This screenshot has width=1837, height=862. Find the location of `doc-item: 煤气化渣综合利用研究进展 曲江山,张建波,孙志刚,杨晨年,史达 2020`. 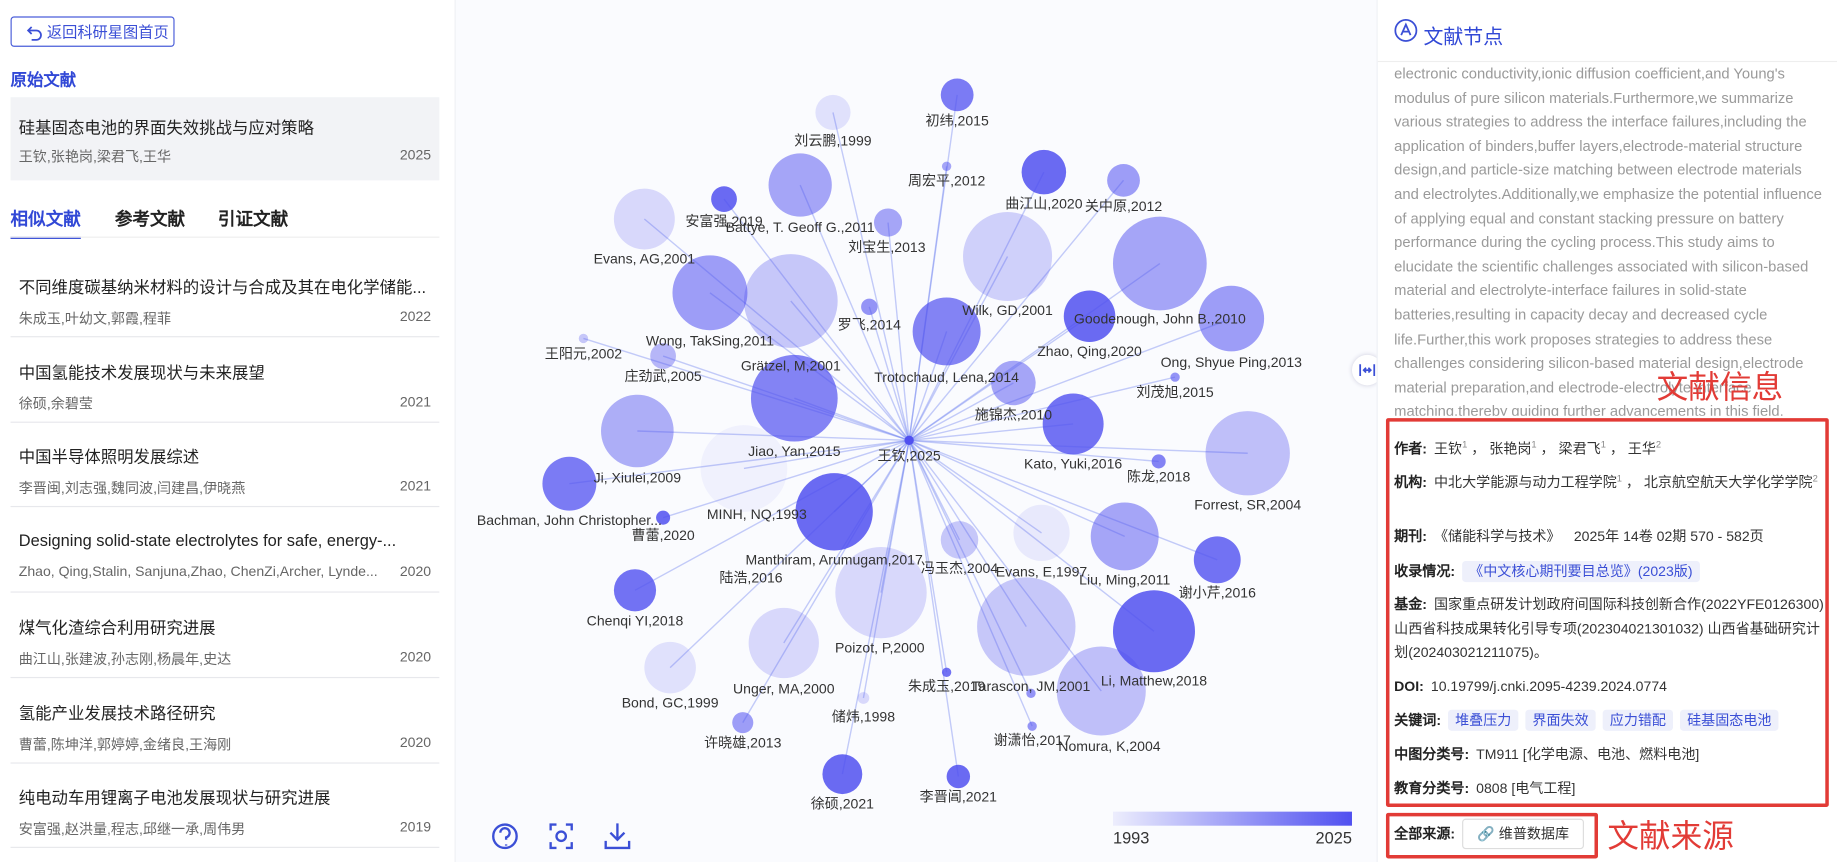

doc-item: 煤气化渣综合利用研究进展 曲江山,张建波,孙志刚,杨晨年,史达 2020 is located at coordinates (225, 635).